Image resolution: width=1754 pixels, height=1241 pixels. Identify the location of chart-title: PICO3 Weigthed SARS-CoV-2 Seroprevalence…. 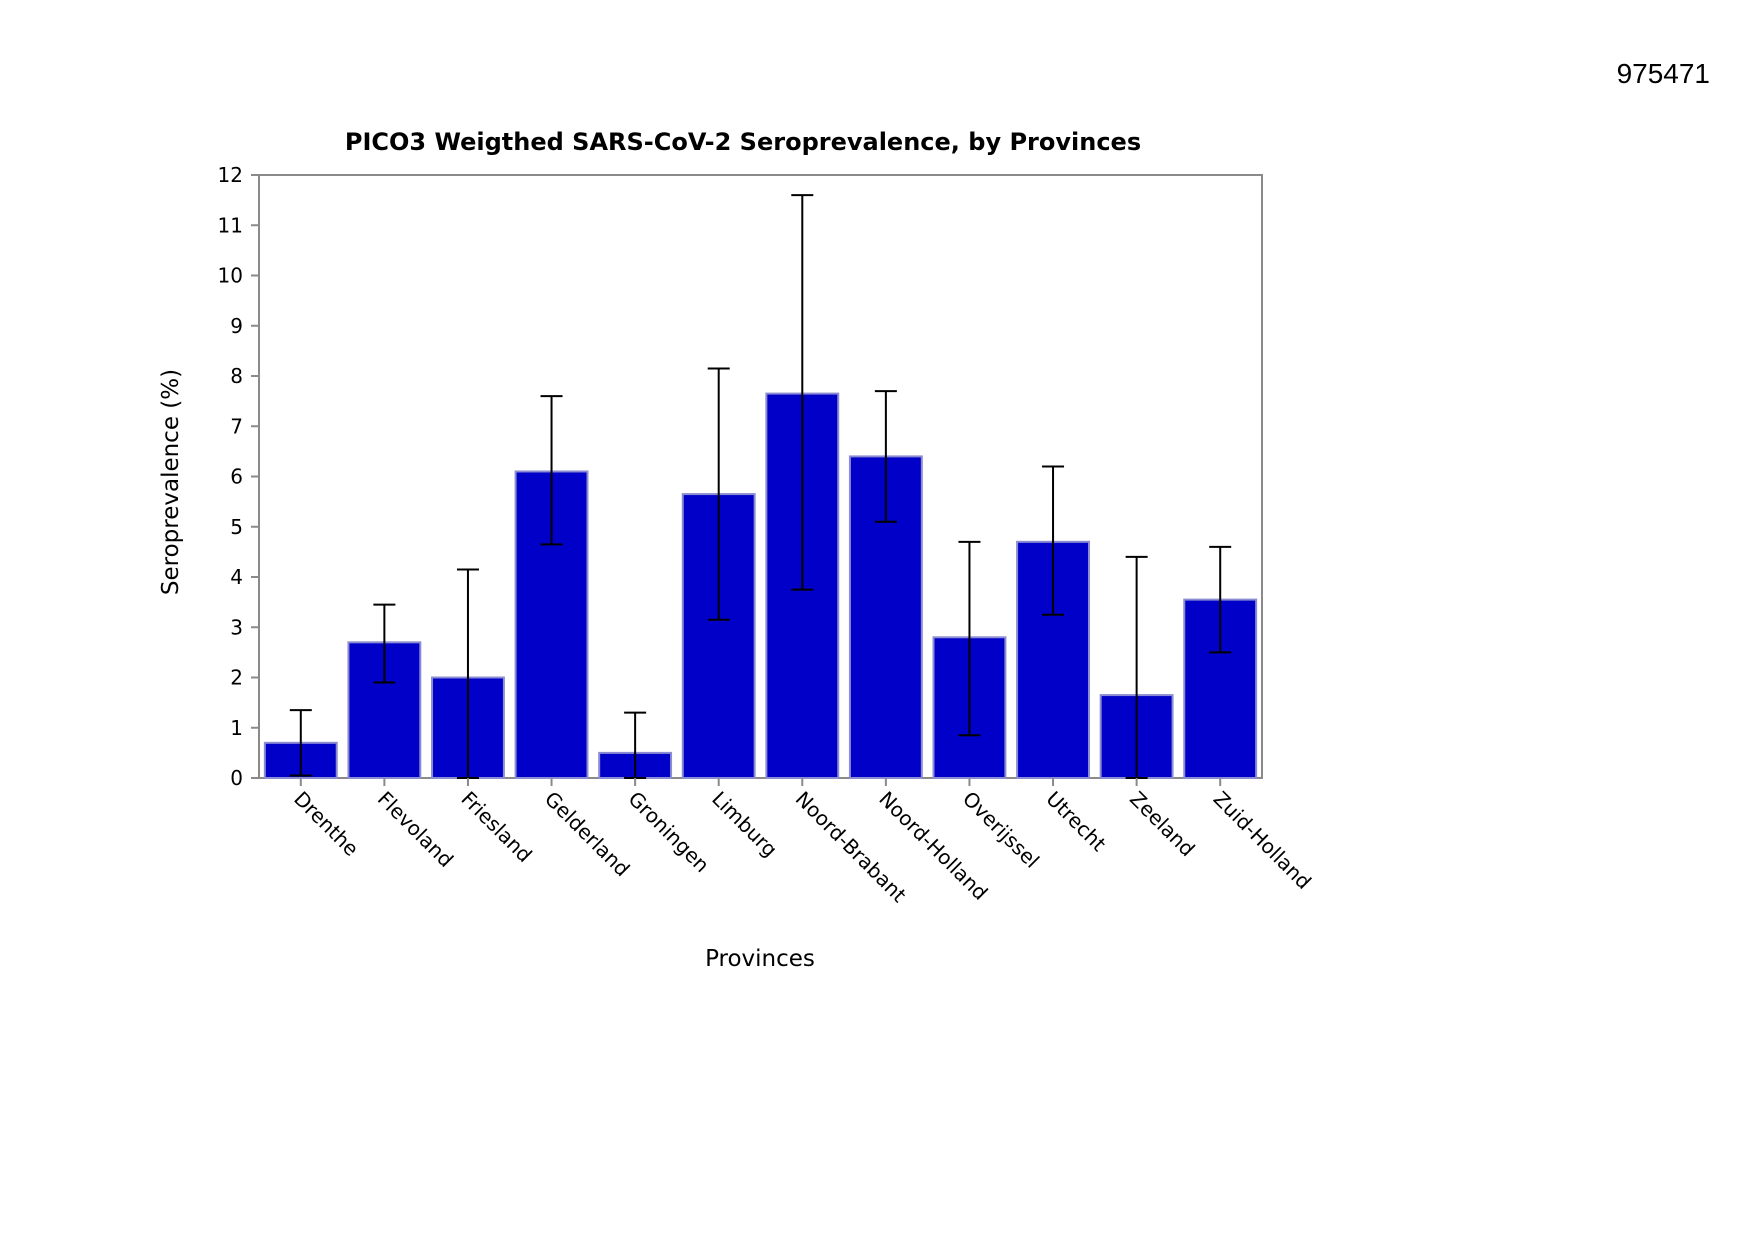
(743, 142).